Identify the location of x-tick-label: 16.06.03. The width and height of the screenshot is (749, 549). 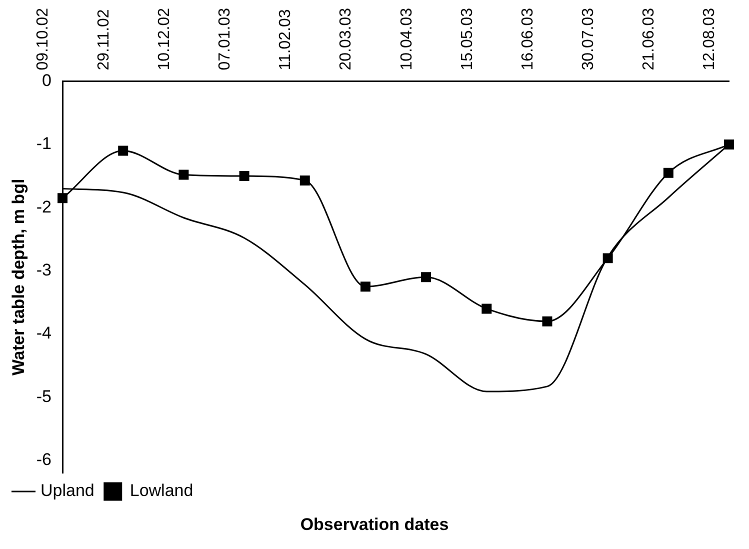
(527, 39).